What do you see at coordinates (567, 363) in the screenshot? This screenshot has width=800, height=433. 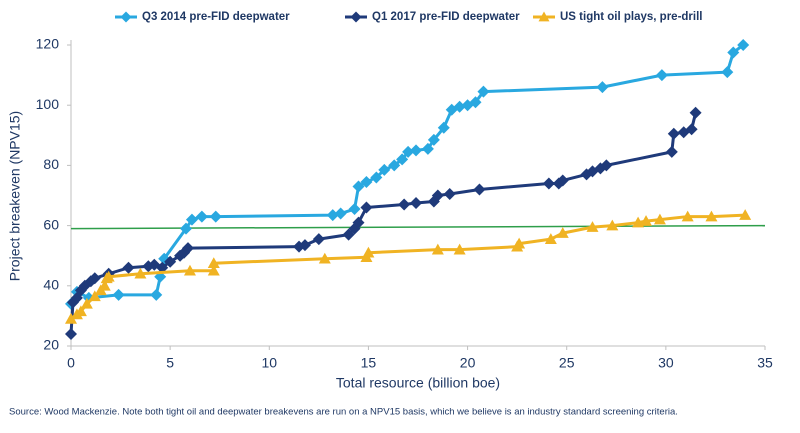 I see `x-tick-label: 25` at bounding box center [567, 363].